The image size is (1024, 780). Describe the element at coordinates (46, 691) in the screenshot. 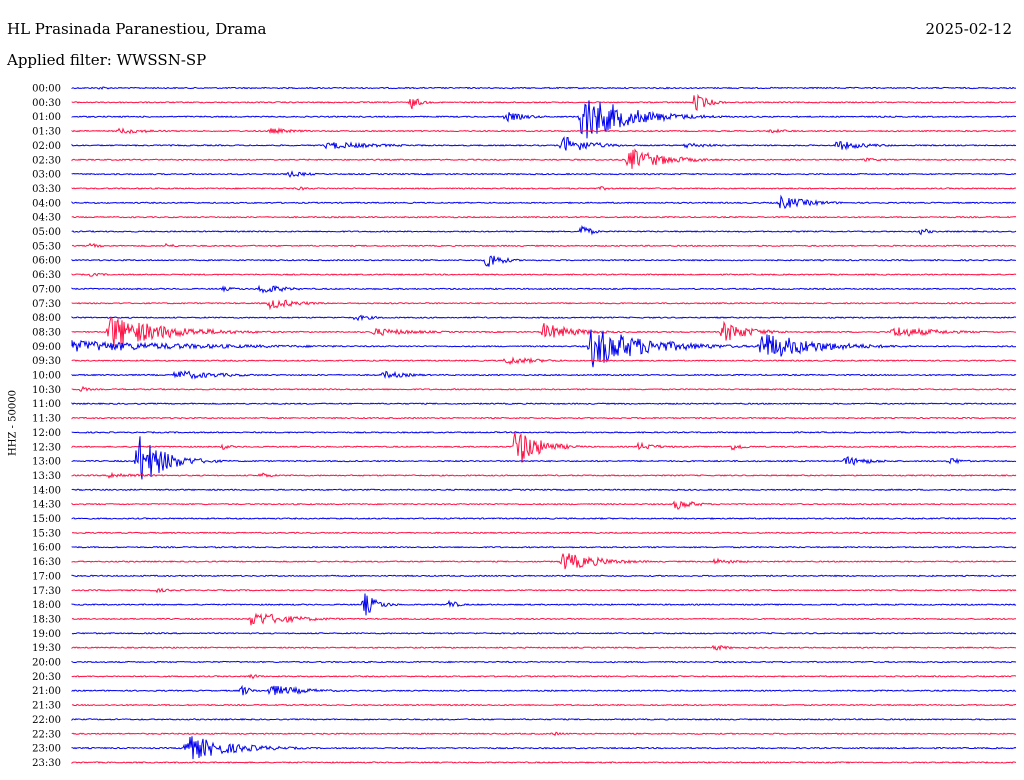

I see `time-tick-label: 21:00` at that location.